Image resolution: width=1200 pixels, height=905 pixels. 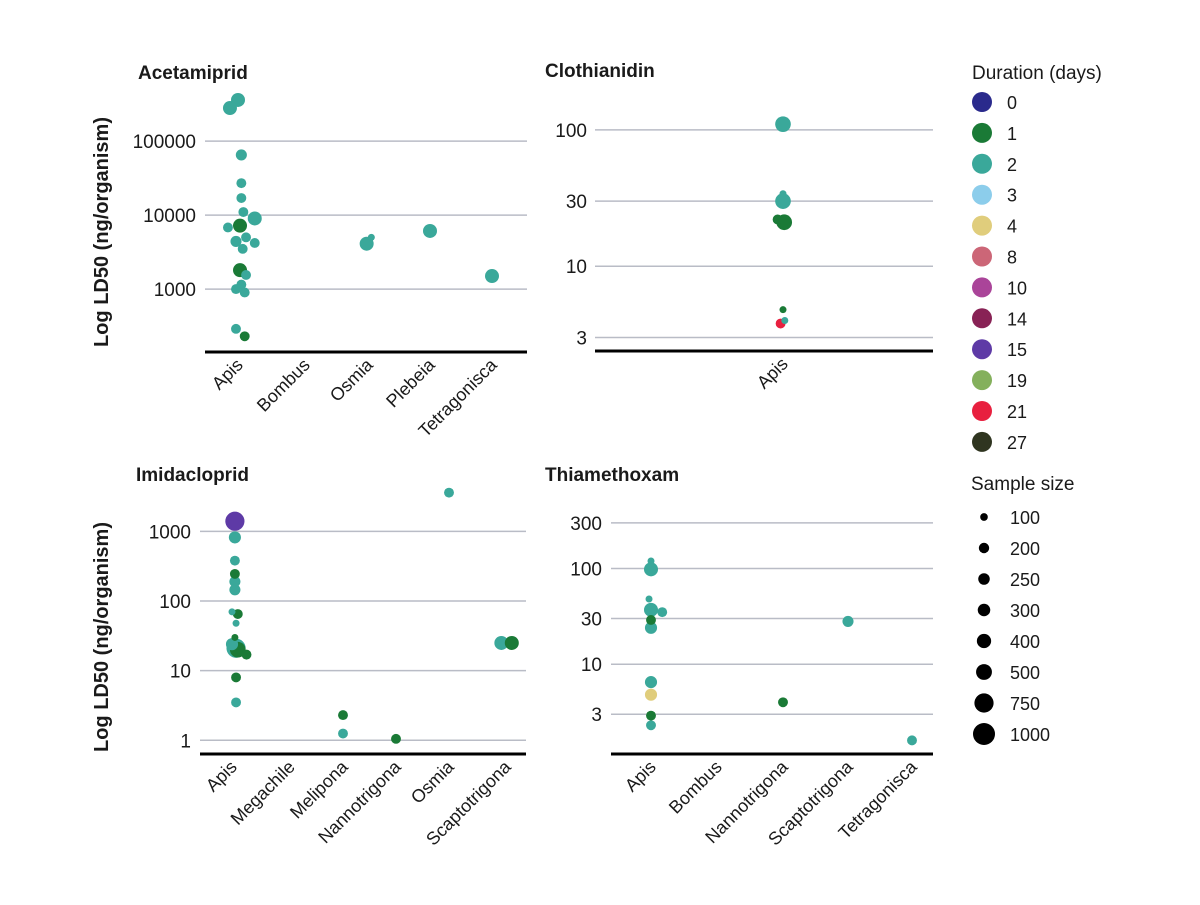 I want to click on size-label: 300, so click(x=1025, y=611).